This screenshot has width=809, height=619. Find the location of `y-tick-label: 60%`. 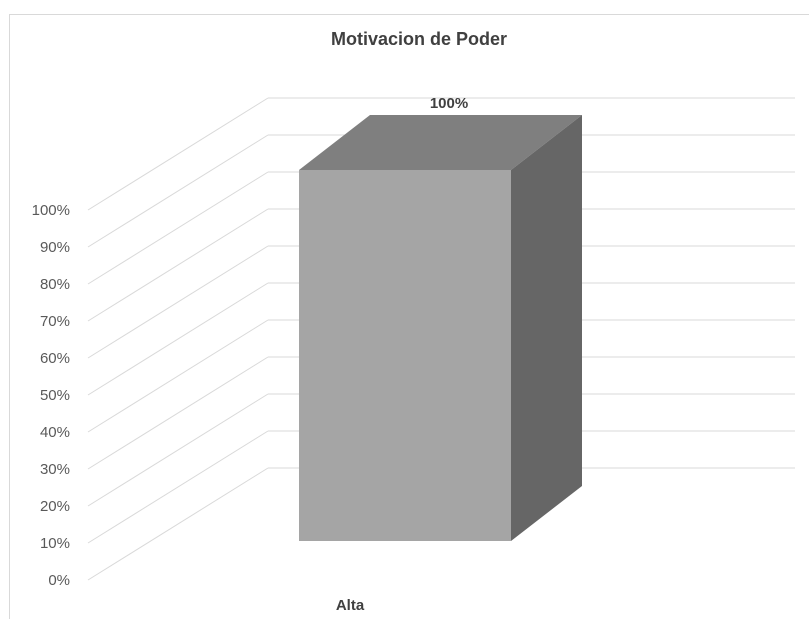

y-tick-label: 60% is located at coordinates (55, 358).